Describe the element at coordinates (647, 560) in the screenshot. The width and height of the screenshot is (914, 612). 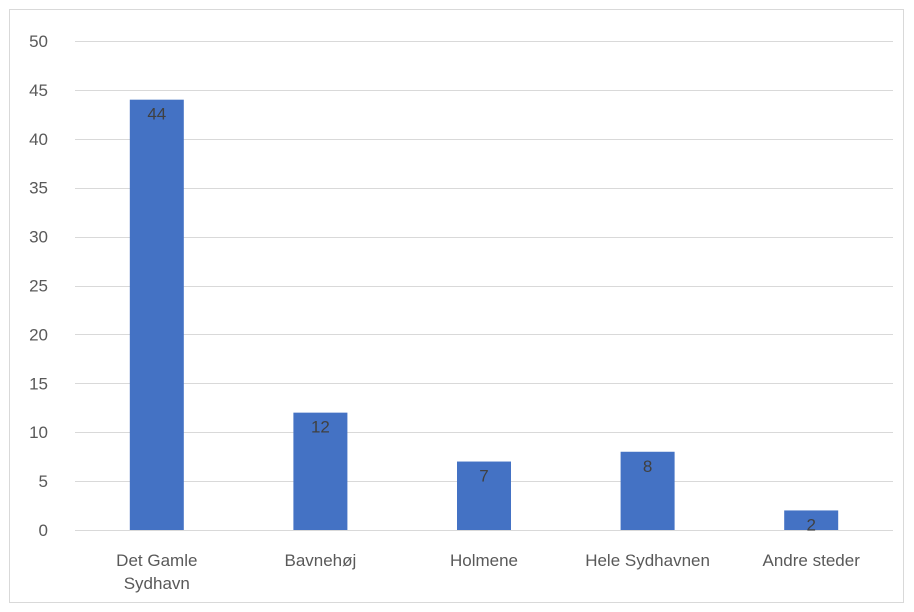
I see `x-category-label: Hele Sydhavnen` at that location.